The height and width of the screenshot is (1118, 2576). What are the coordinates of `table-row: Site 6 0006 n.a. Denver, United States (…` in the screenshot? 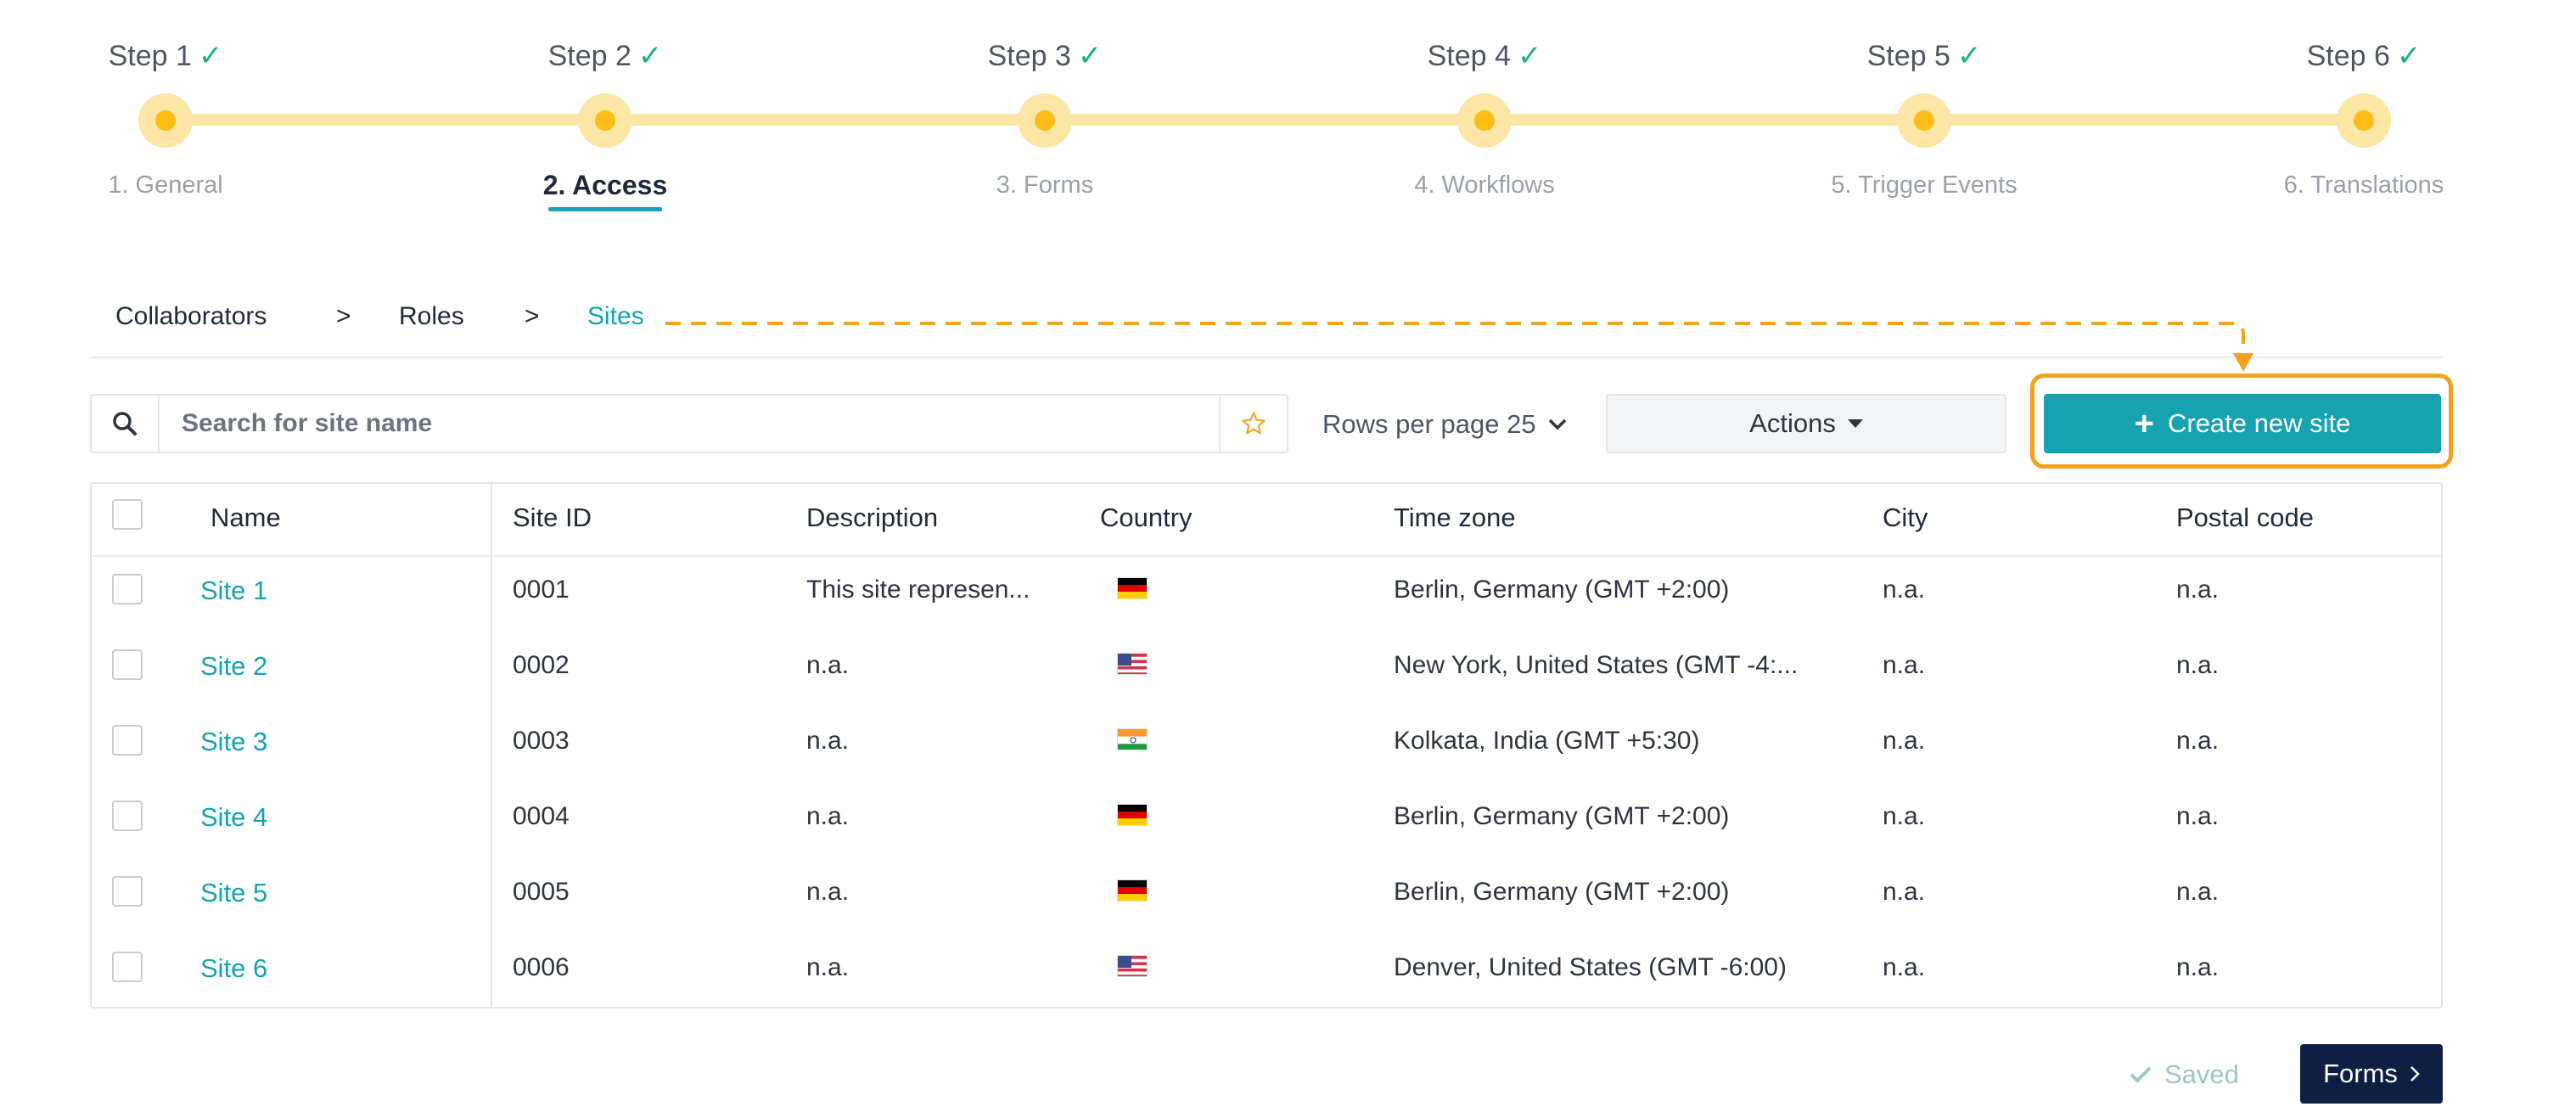 It's located at (1266, 972).